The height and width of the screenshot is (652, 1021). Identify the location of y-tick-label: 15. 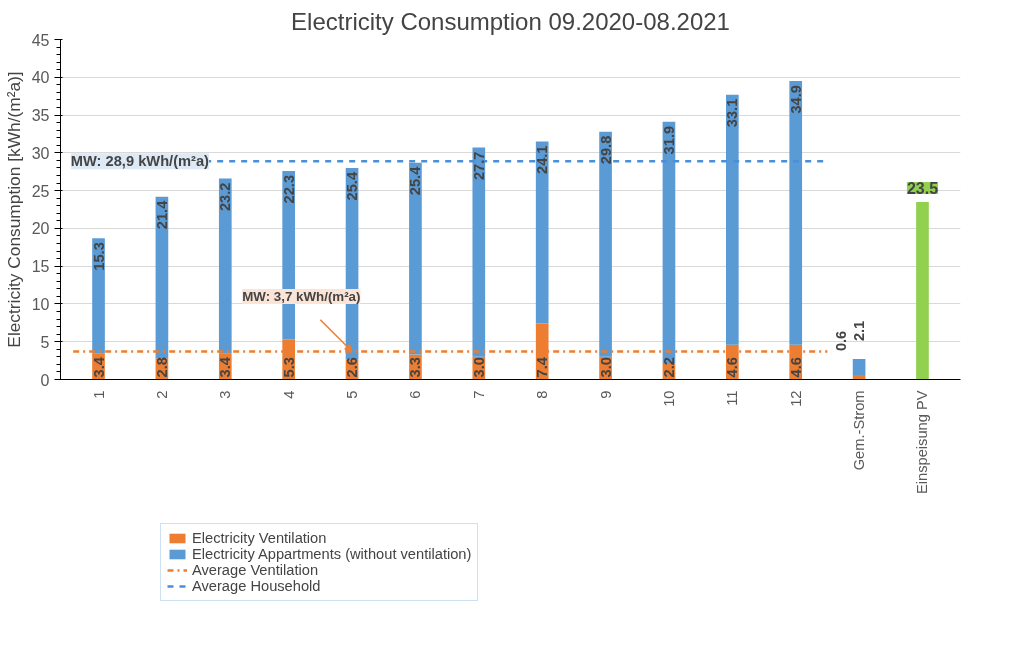
(40, 267).